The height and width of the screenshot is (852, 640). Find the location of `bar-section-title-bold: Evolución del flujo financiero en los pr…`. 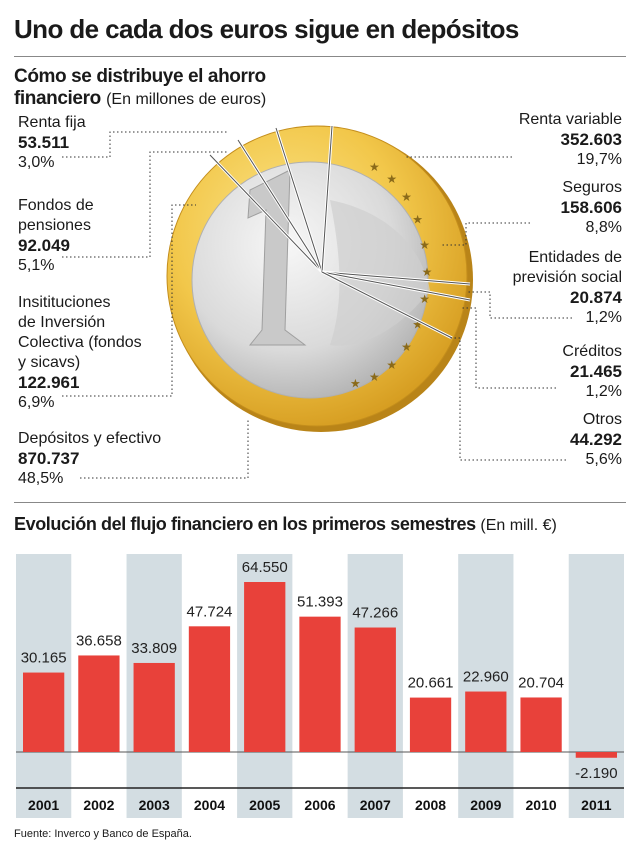

bar-section-title-bold: Evolución del flujo financiero en los pr… is located at coordinates (245, 524).